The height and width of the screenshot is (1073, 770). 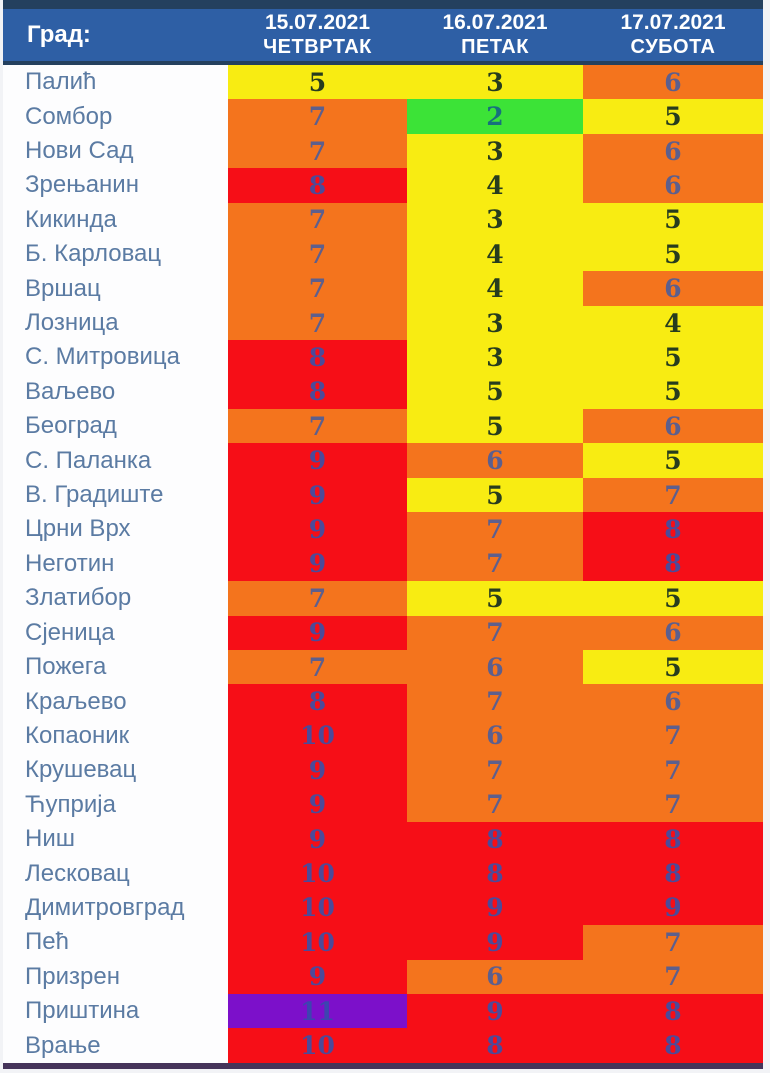 What do you see at coordinates (317, 46) in the screenshot?
I see `header-day: ЧЕТВРТАК` at bounding box center [317, 46].